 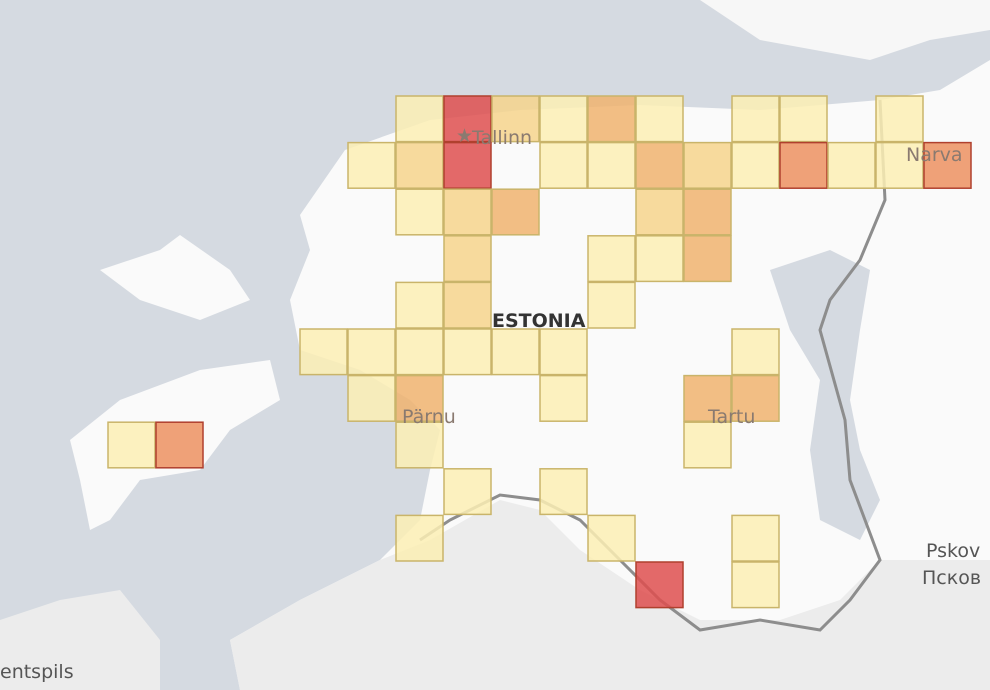 I want to click on country-label: ESTONIA, so click(x=539, y=321).